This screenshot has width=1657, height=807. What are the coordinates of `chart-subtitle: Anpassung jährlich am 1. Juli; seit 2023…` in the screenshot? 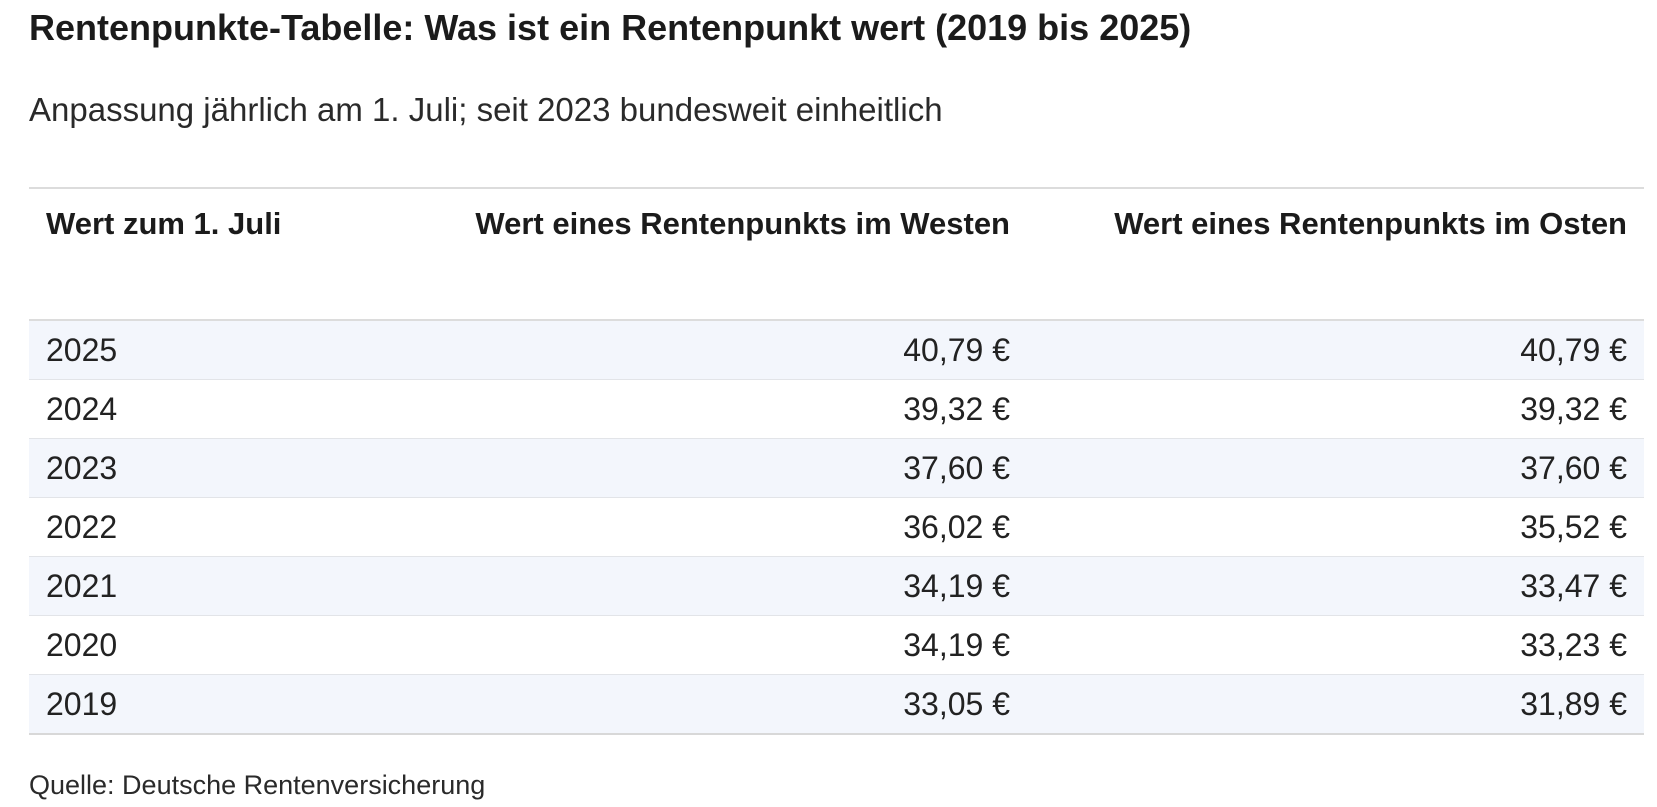 It's located at (486, 109).